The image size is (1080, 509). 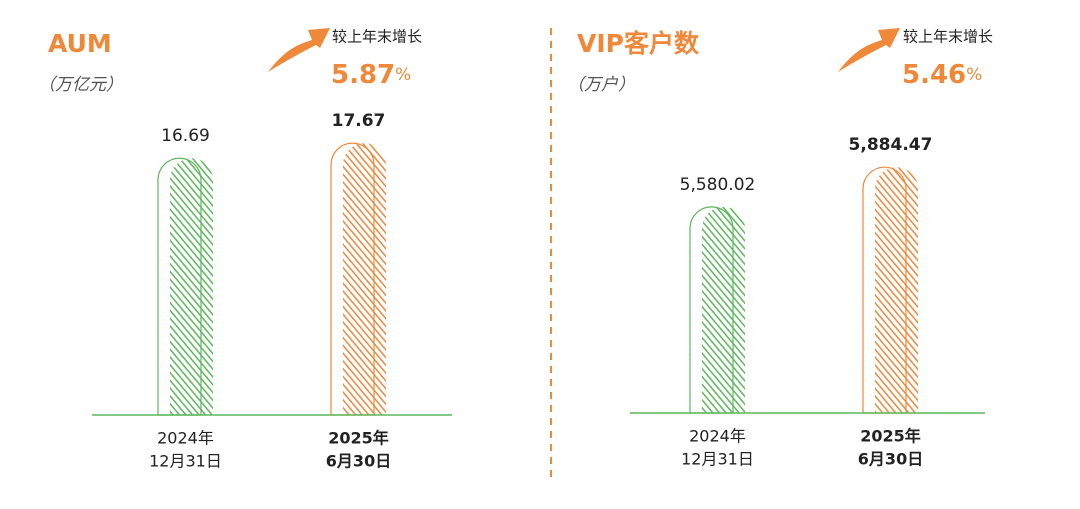 I want to click on value-label: 5,884.47, so click(x=891, y=145).